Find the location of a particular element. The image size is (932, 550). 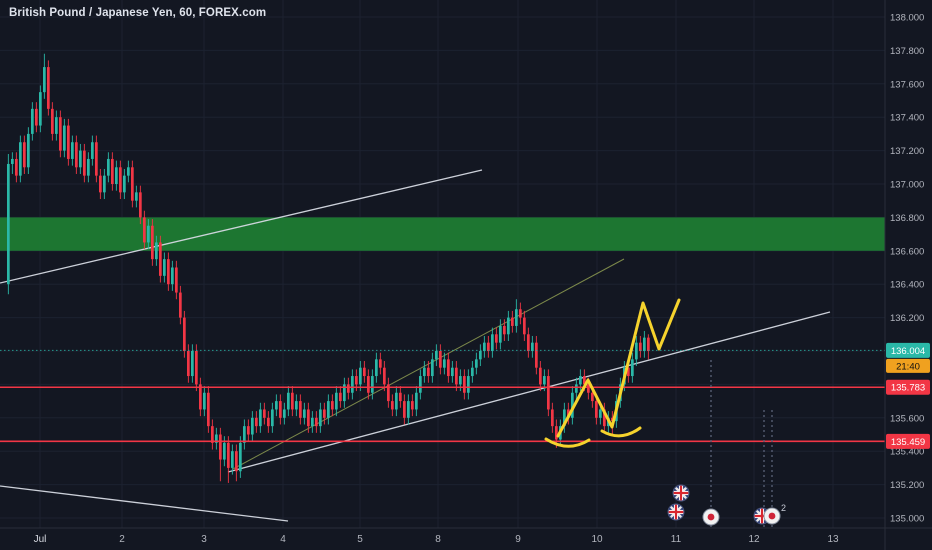

bar-countdown-badge: 21:40 is located at coordinates (908, 365).